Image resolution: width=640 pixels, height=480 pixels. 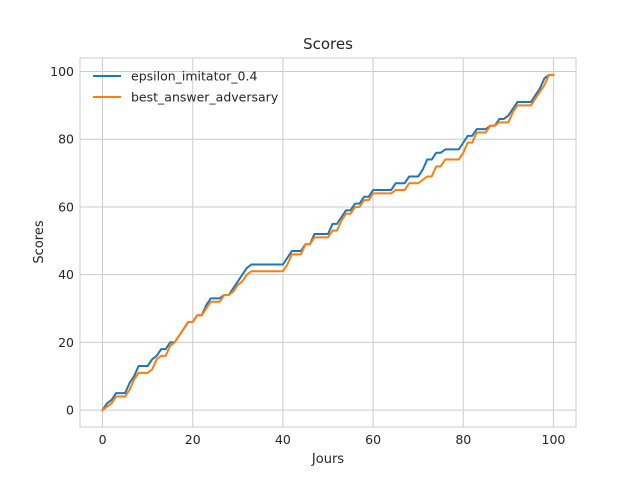 What do you see at coordinates (62, 71) in the screenshot?
I see `y-tick-label: 100` at bounding box center [62, 71].